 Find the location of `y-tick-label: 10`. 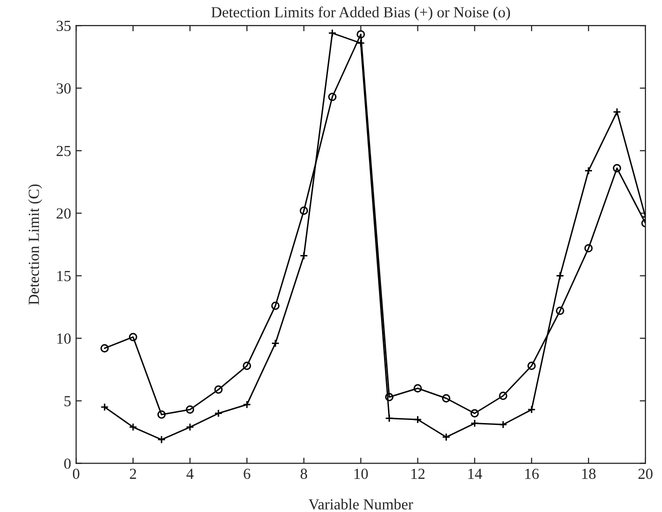

y-tick-label: 10 is located at coordinates (64, 338).